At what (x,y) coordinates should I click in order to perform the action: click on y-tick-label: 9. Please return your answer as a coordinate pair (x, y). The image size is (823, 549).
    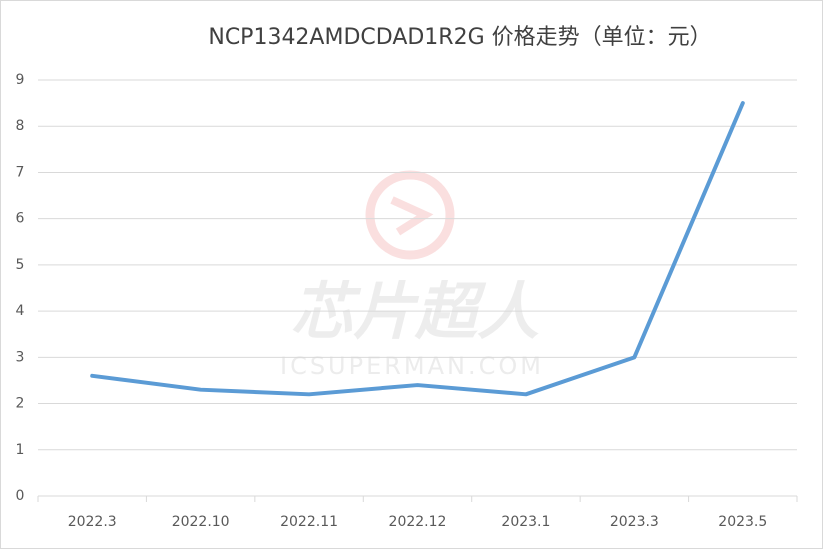
    Looking at the image, I should click on (20, 80).